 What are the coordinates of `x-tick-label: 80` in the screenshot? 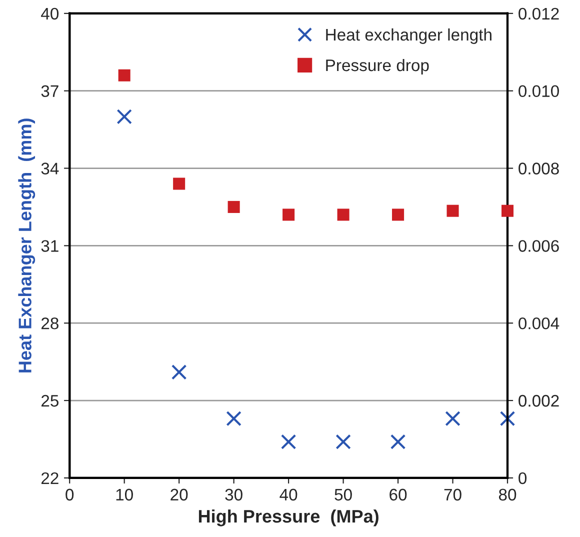 It's located at (507, 494).